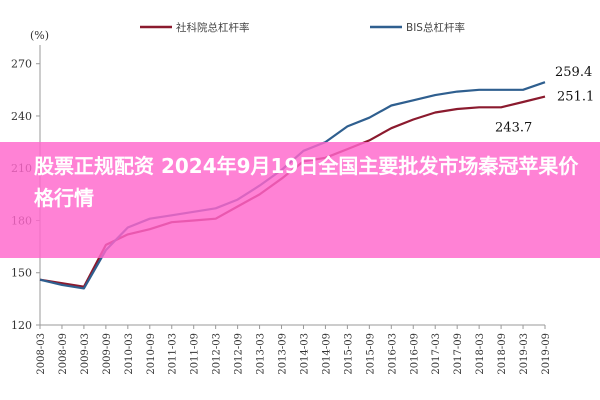 The height and width of the screenshot is (400, 600). I want to click on x-tick-label: 2017-03, so click(436, 354).